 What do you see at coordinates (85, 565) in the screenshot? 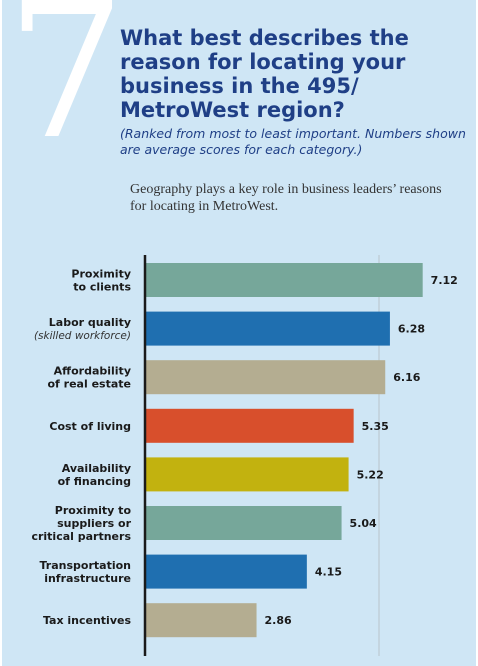
I see `category-label: Transportation` at bounding box center [85, 565].